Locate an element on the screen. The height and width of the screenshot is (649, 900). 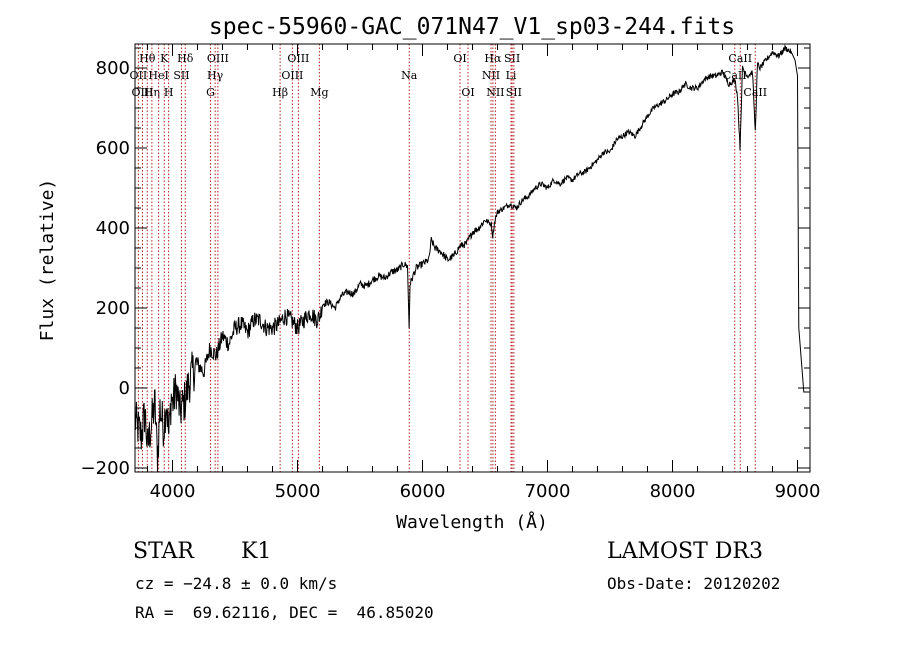
line-marker-label: Hδ is located at coordinates (185, 58).